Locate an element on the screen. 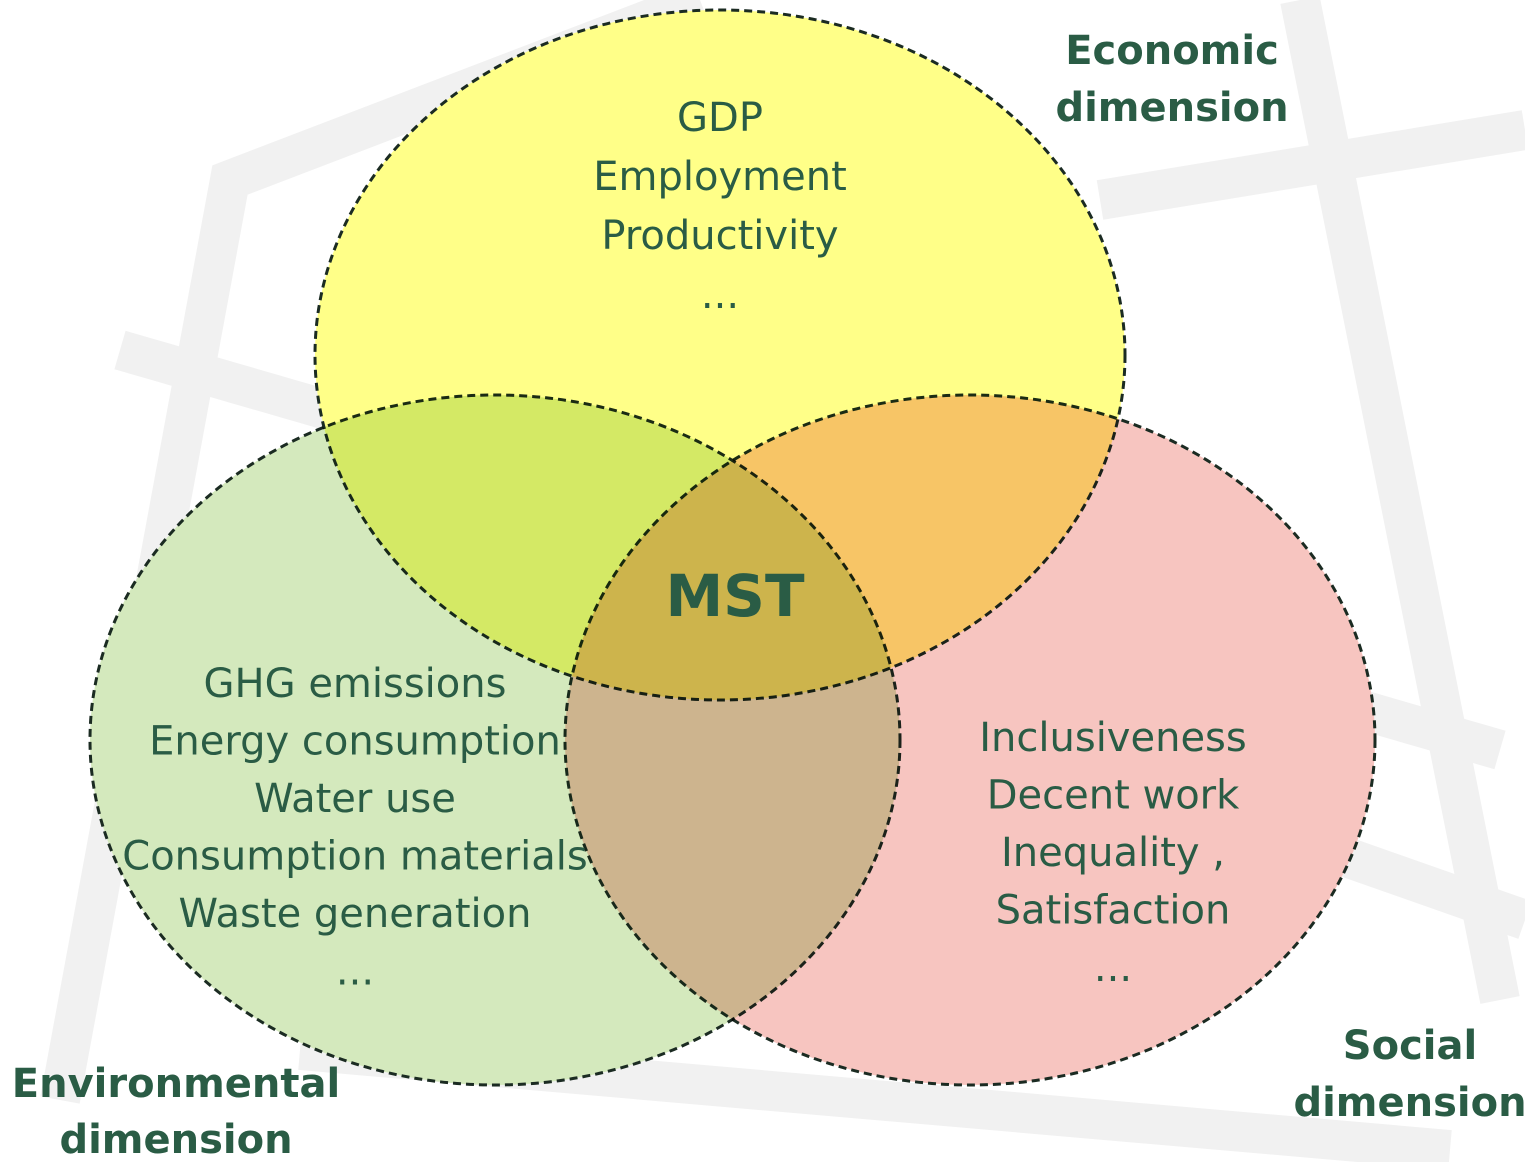 The height and width of the screenshot is (1162, 1525). center-label: MST is located at coordinates (734, 596).